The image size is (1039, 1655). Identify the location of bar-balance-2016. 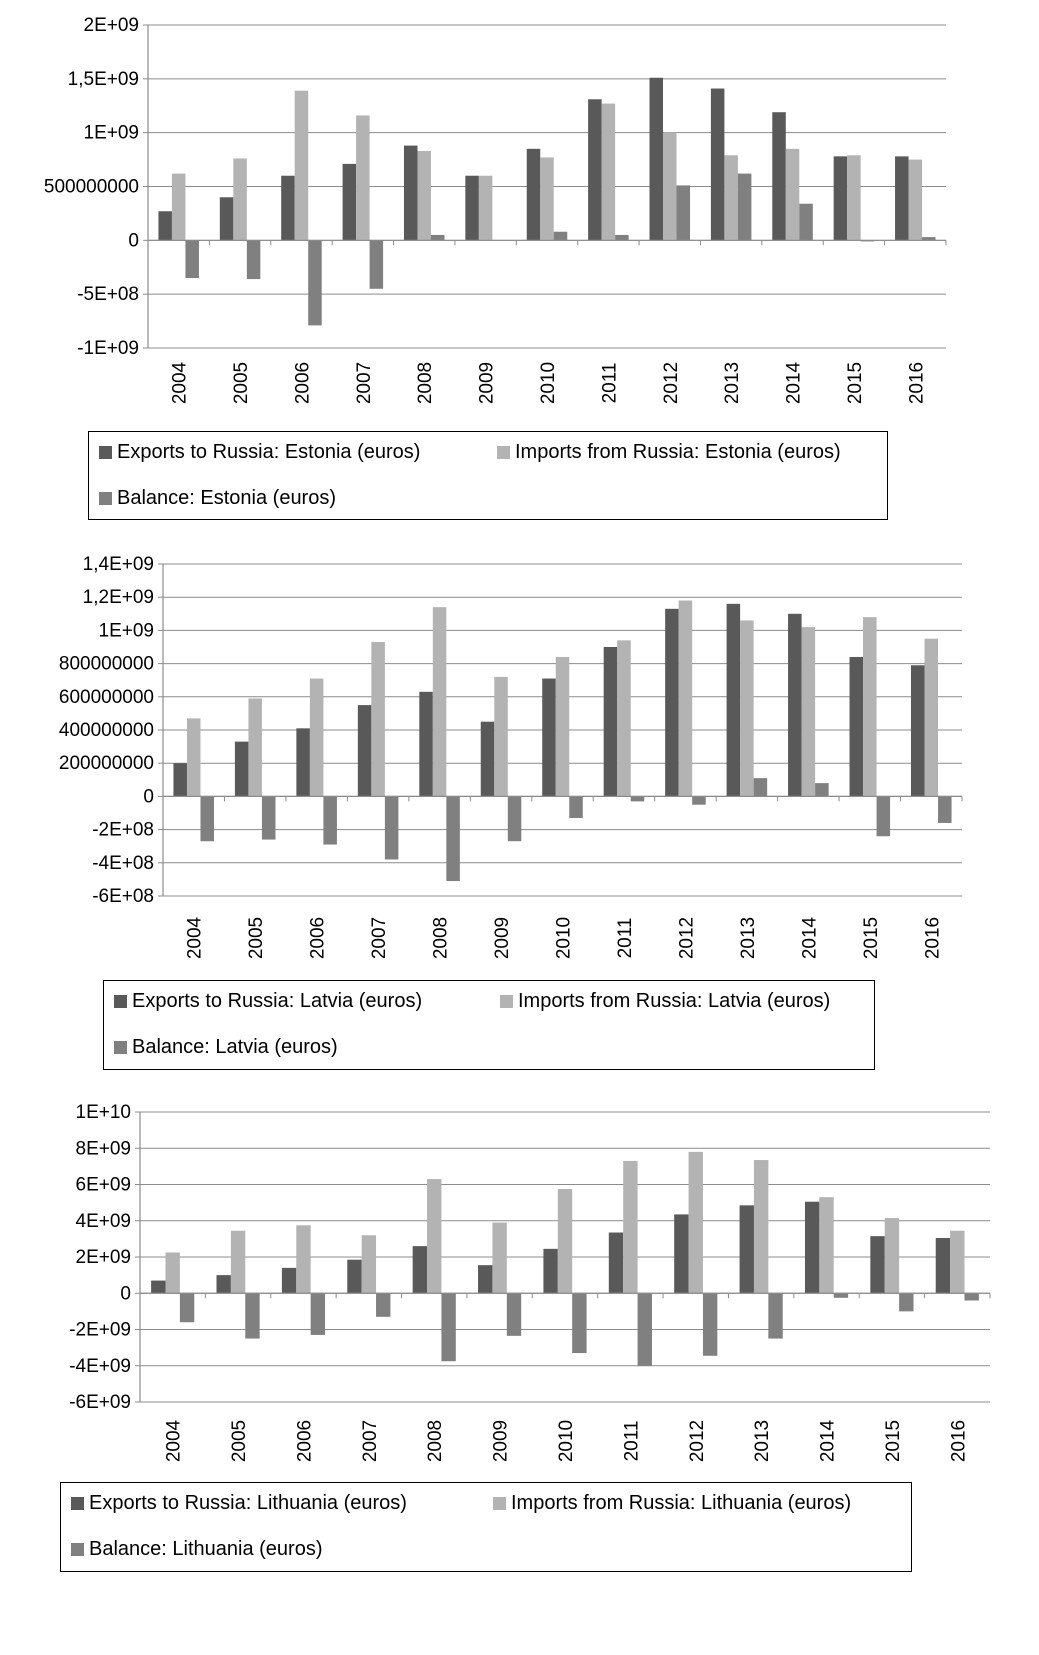
(971, 1297).